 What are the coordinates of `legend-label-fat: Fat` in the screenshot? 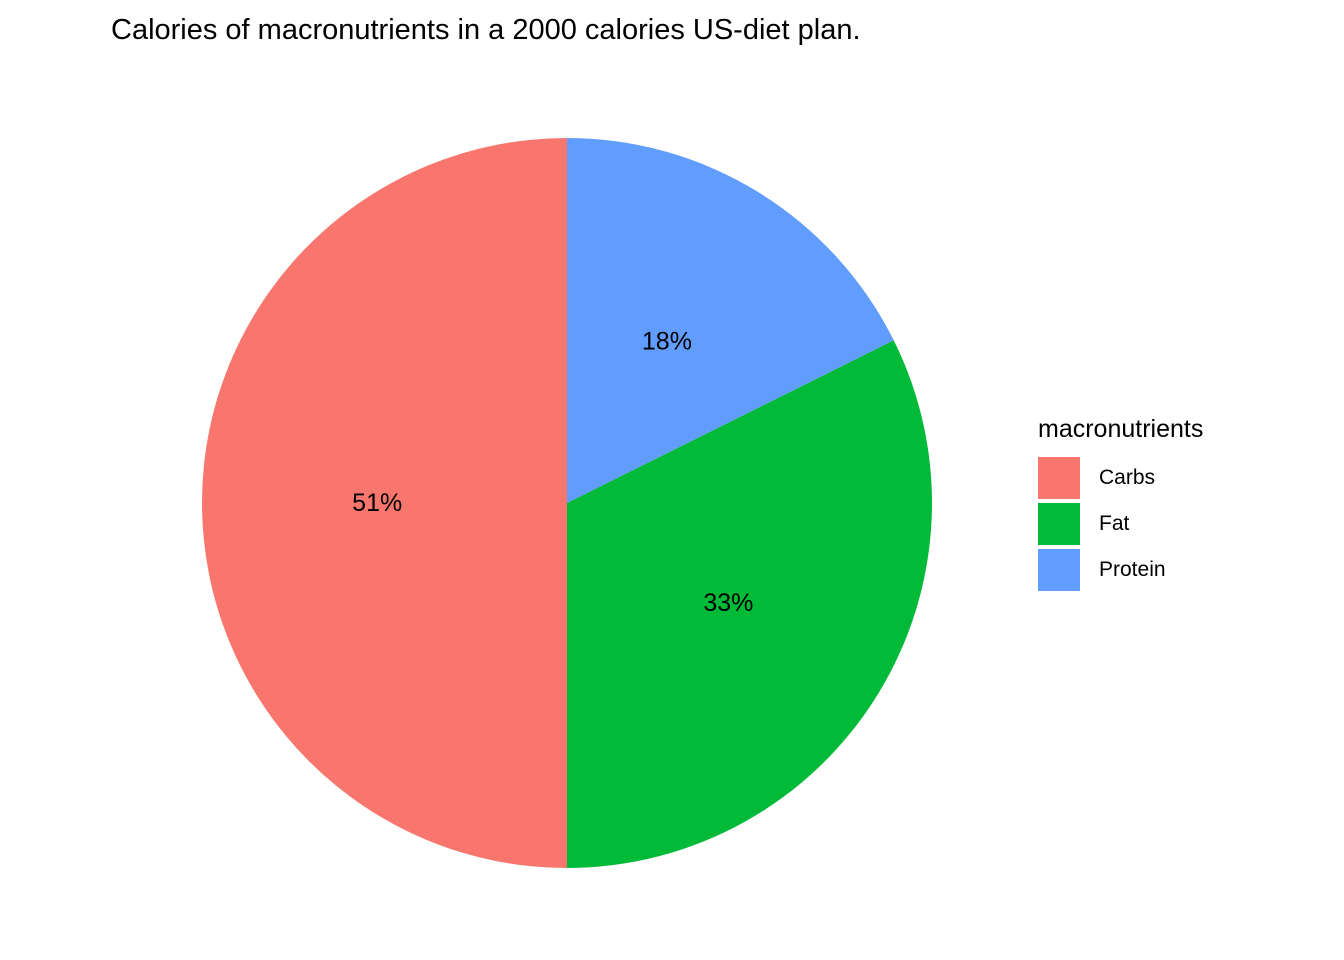 It's located at (1114, 523).